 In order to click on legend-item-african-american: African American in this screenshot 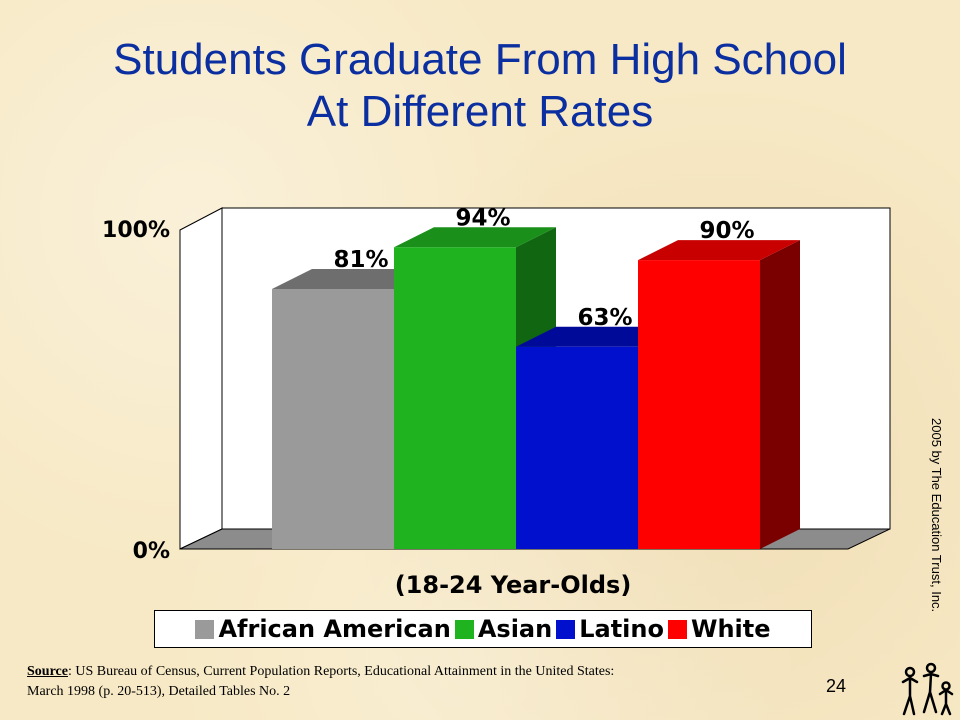, I will do `click(323, 629)`.